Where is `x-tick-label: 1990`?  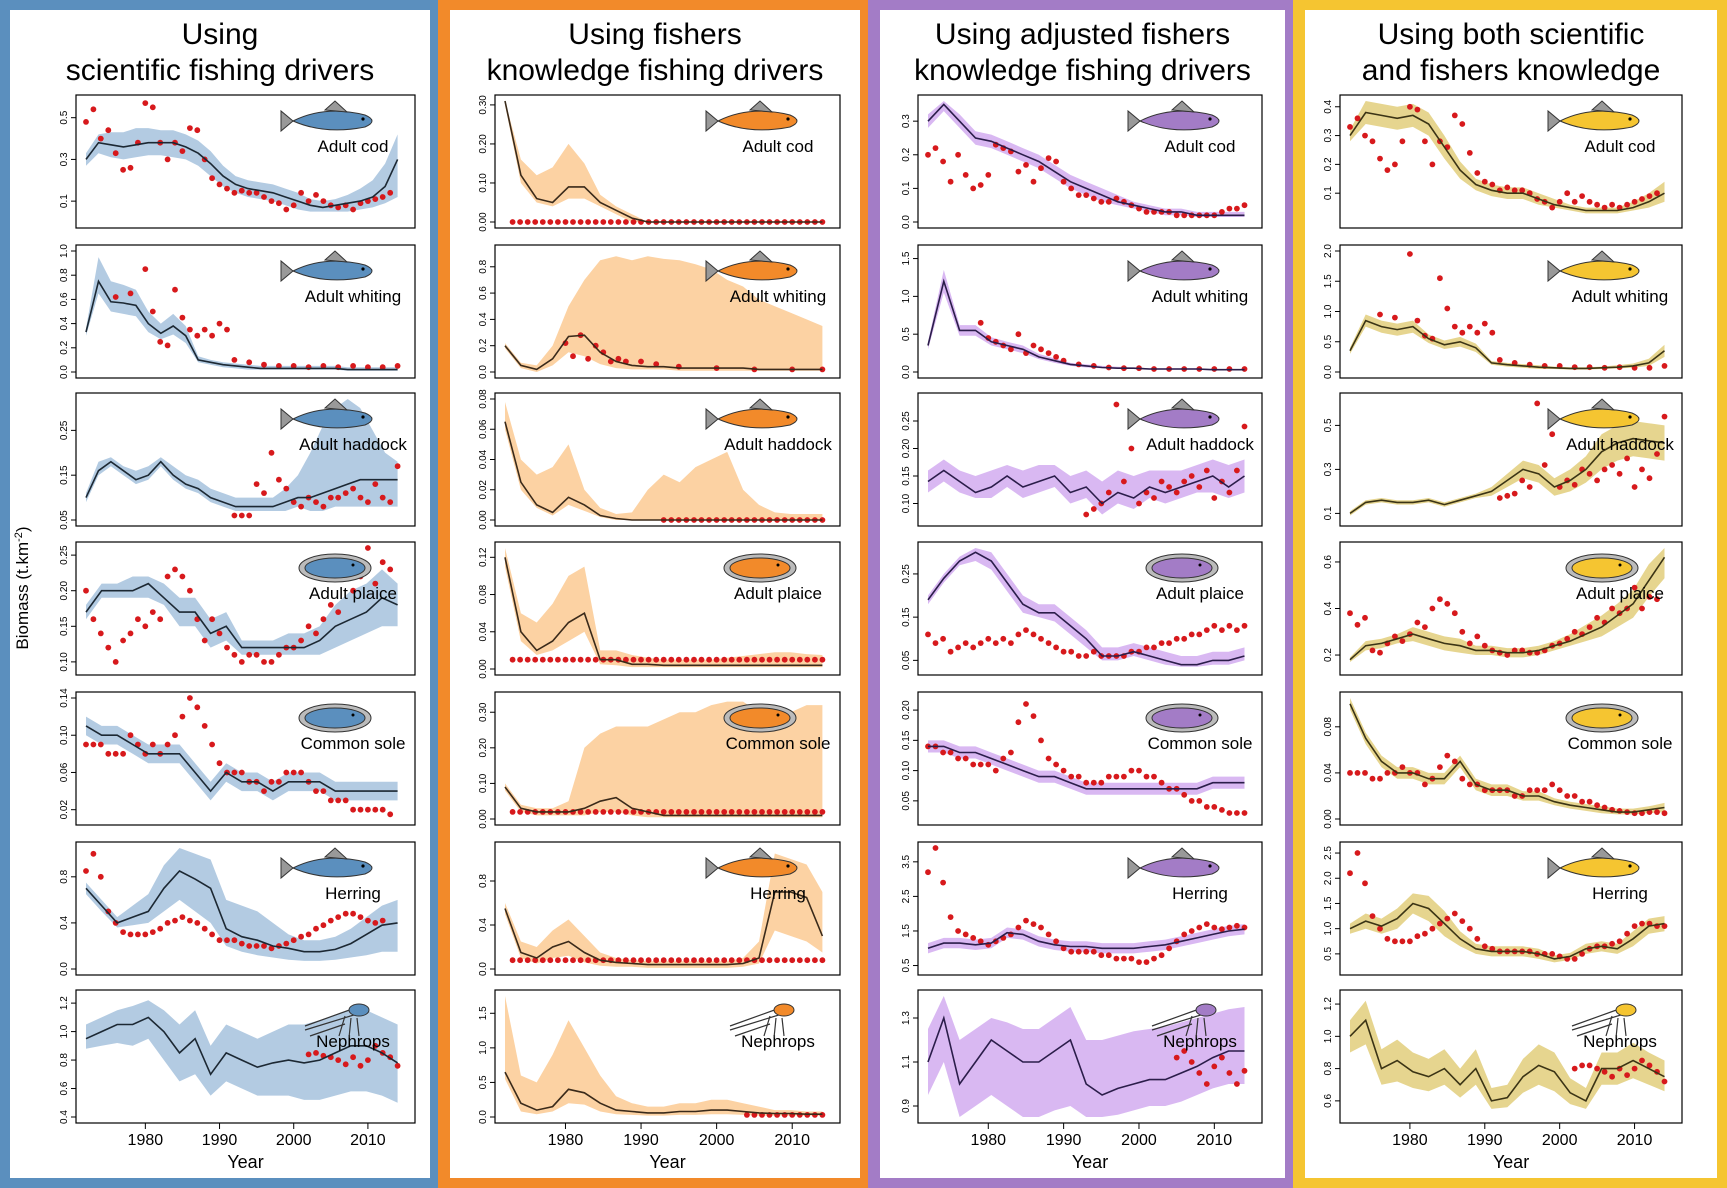
x-tick-label: 1990 is located at coordinates (220, 1140).